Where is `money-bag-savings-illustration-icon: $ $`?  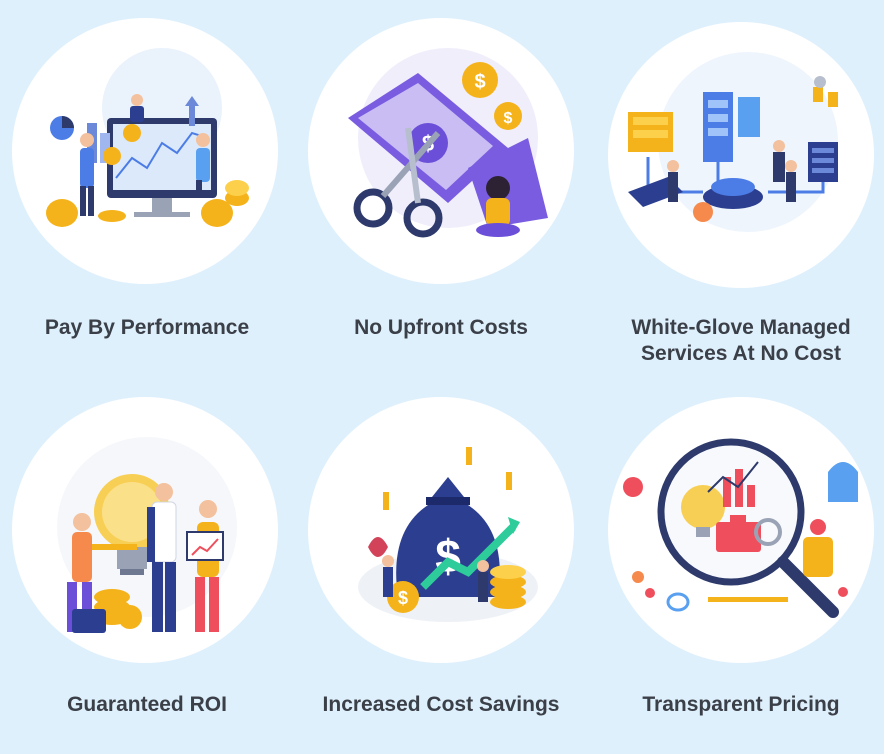
money-bag-savings-illustration-icon: $ $ is located at coordinates (441, 530).